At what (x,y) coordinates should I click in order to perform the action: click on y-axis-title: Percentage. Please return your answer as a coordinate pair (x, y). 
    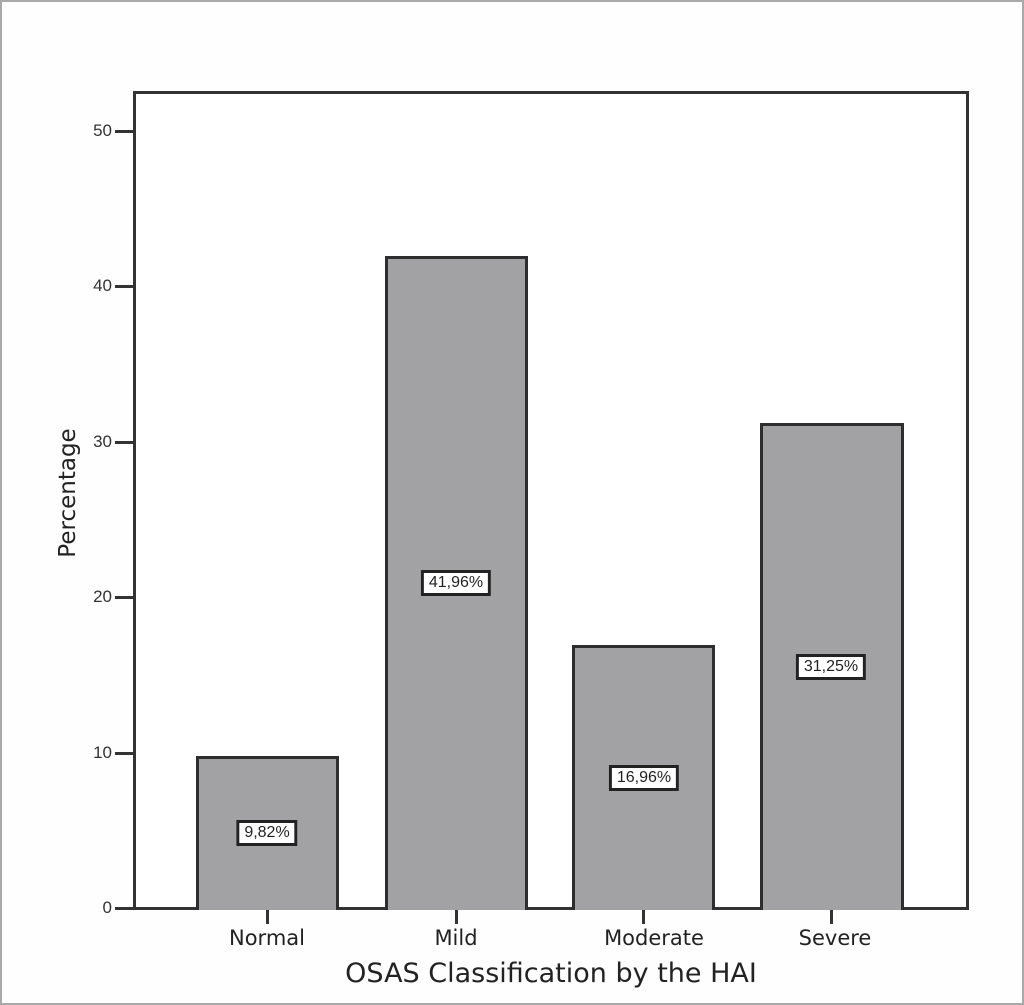
    Looking at the image, I should click on (68, 493).